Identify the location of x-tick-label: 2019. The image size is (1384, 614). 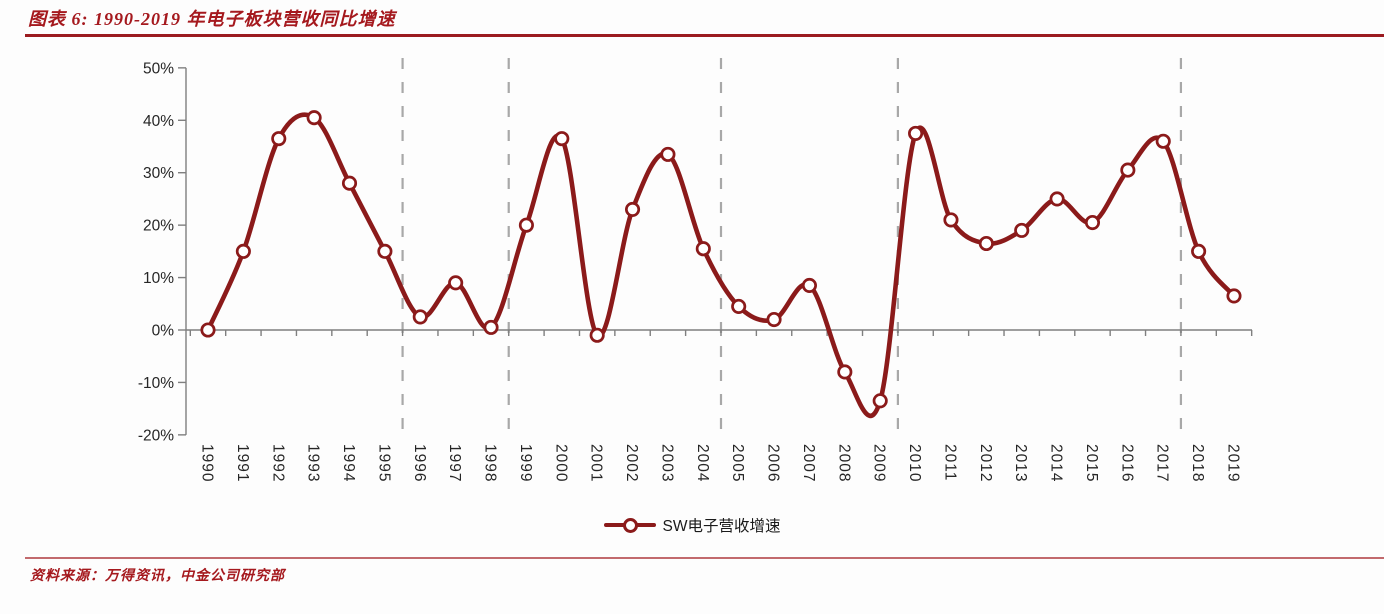
(1232, 463).